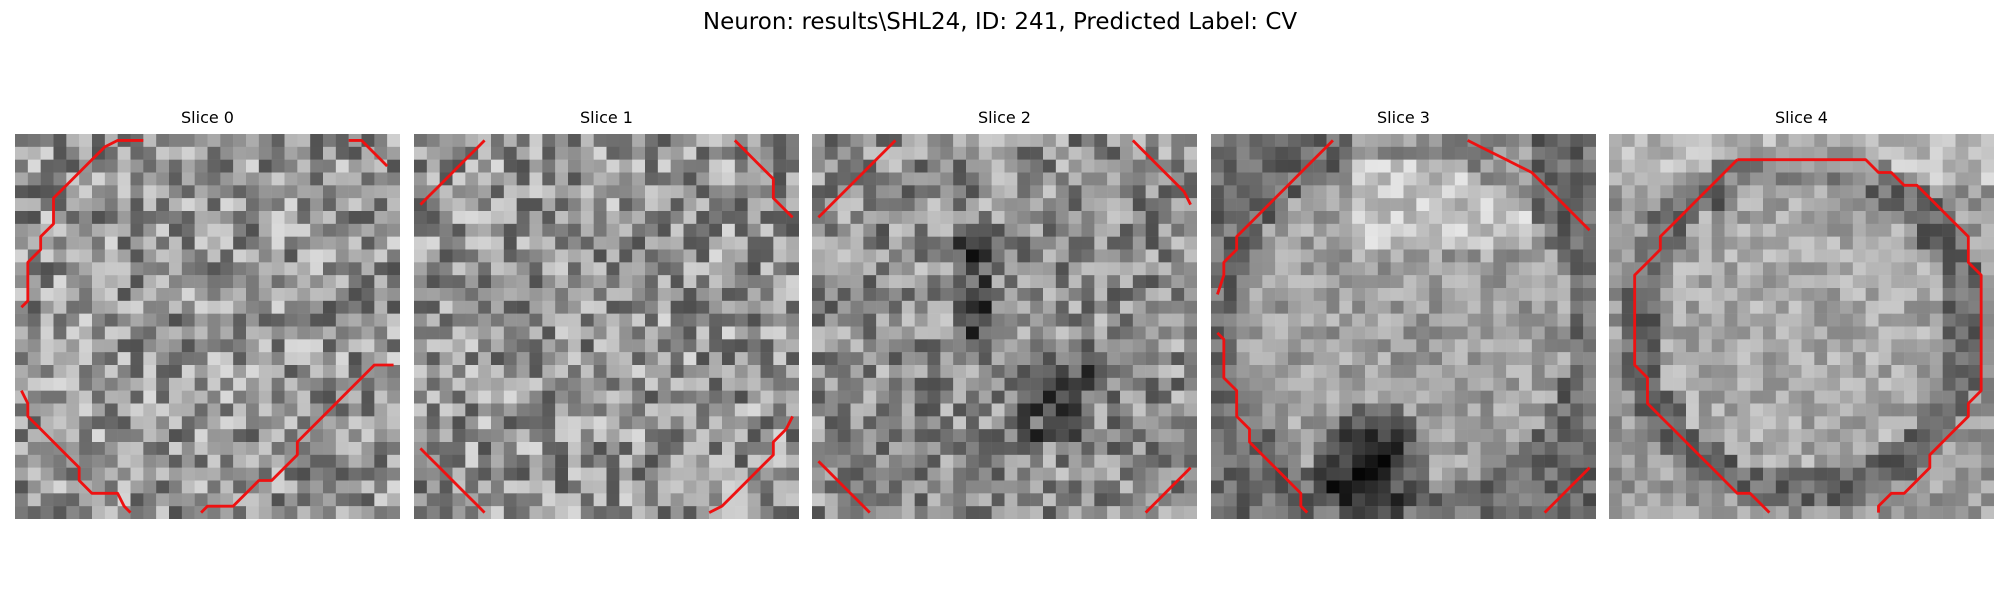 This screenshot has height=600, width=2000. I want to click on slice-title: Slice 2, so click(1004, 118).